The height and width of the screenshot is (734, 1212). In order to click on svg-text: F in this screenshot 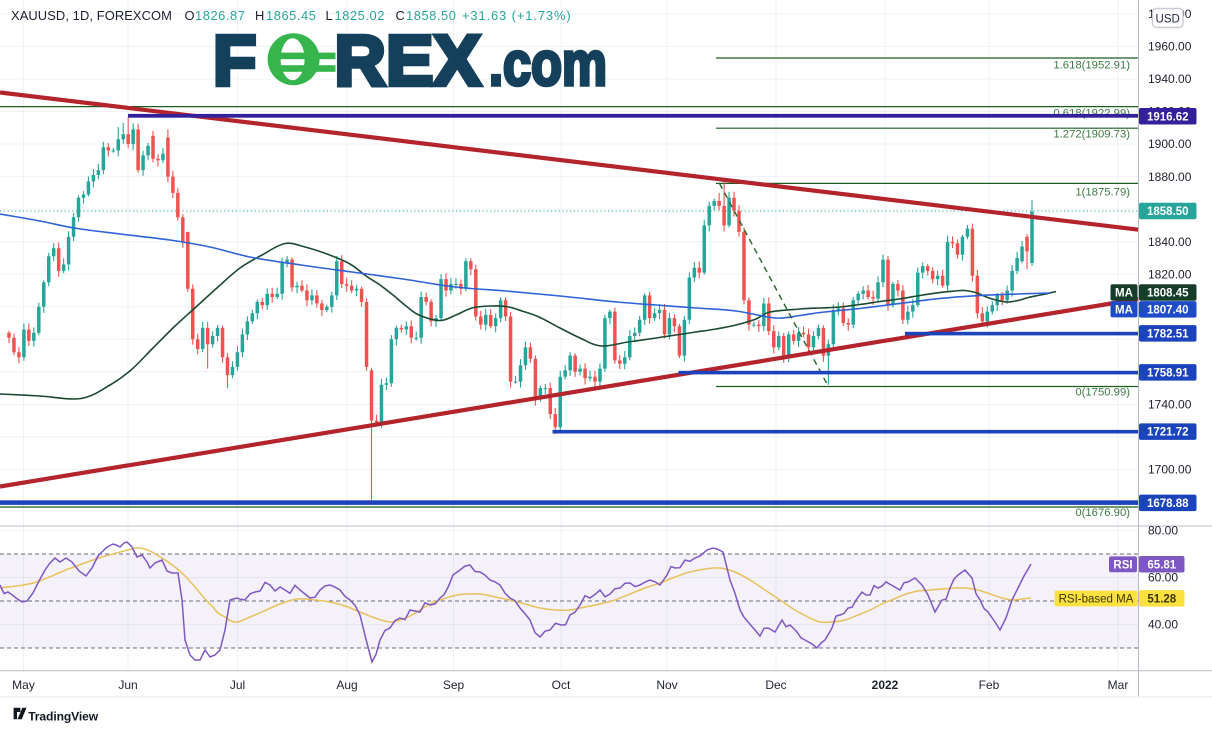, I will do `click(234, 61)`.